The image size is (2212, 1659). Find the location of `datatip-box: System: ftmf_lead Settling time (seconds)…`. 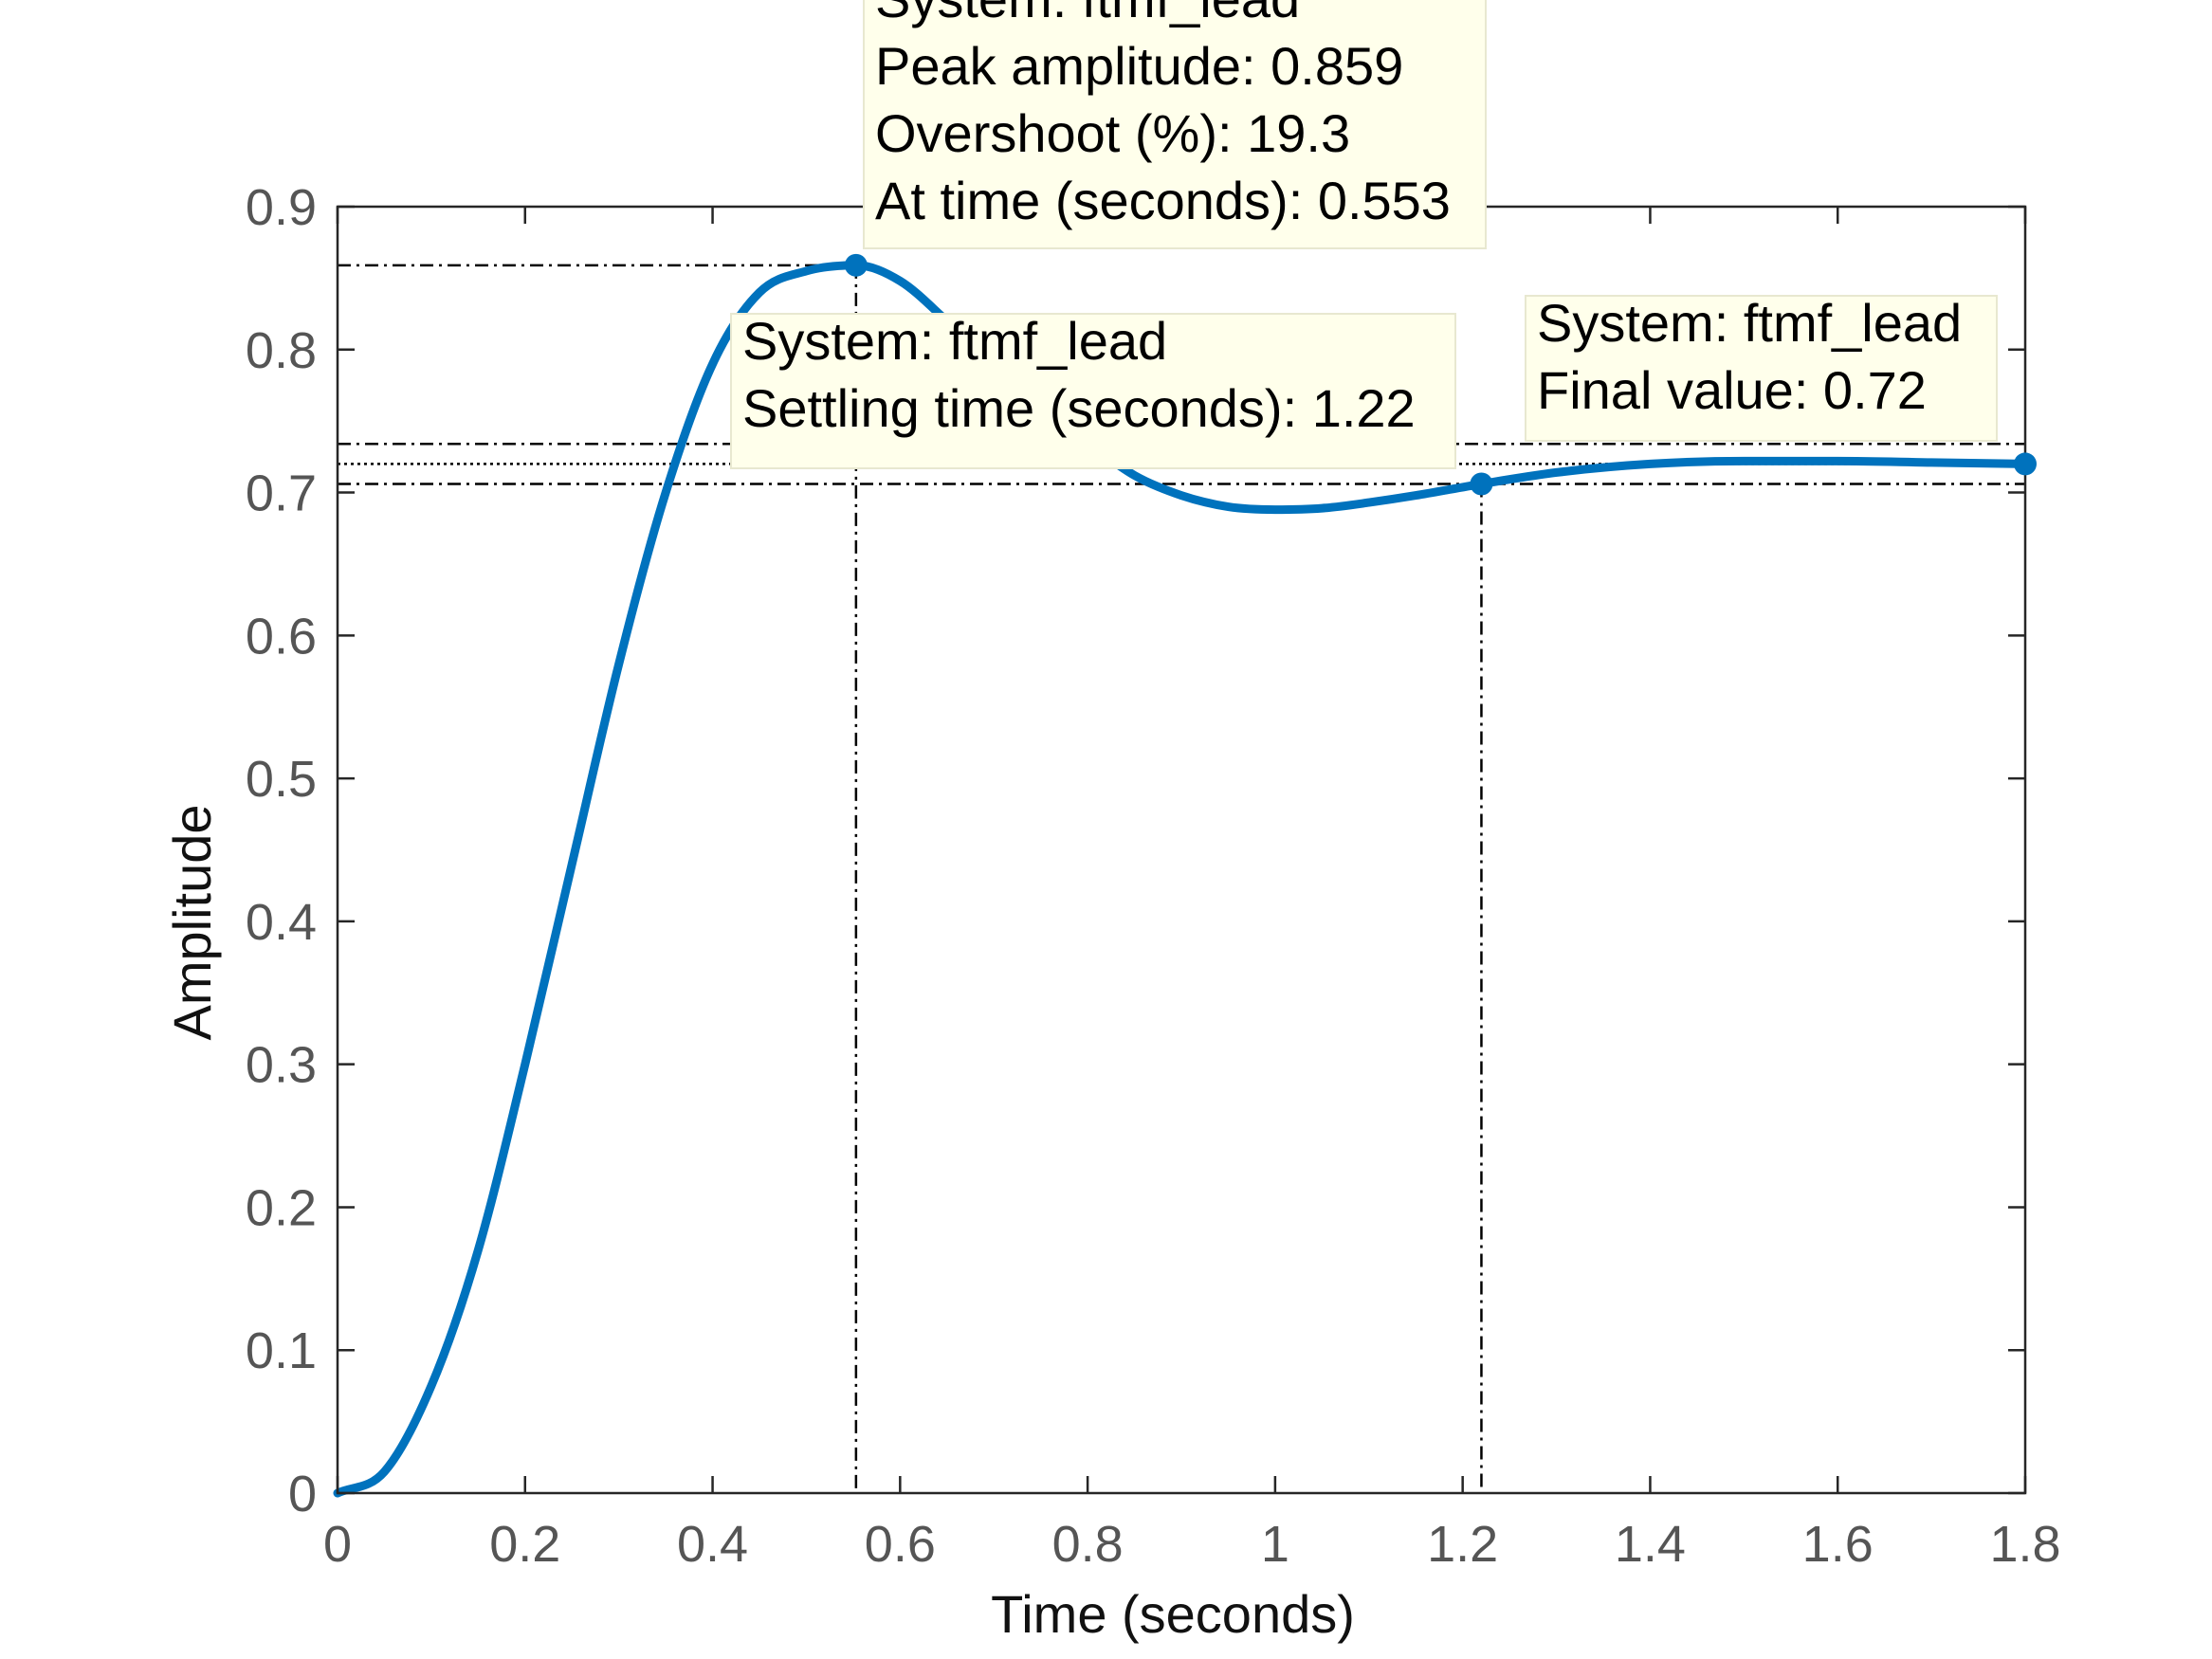

datatip-box: System: ftmf_lead Settling time (seconds)… is located at coordinates (1093, 390).